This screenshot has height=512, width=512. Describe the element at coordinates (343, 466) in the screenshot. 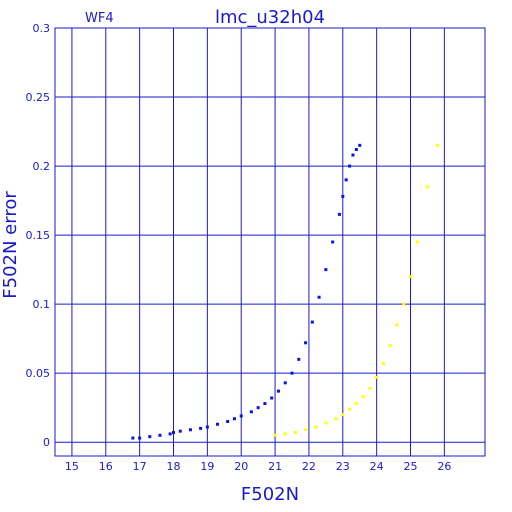

I see `x-tick-label: 23` at that location.